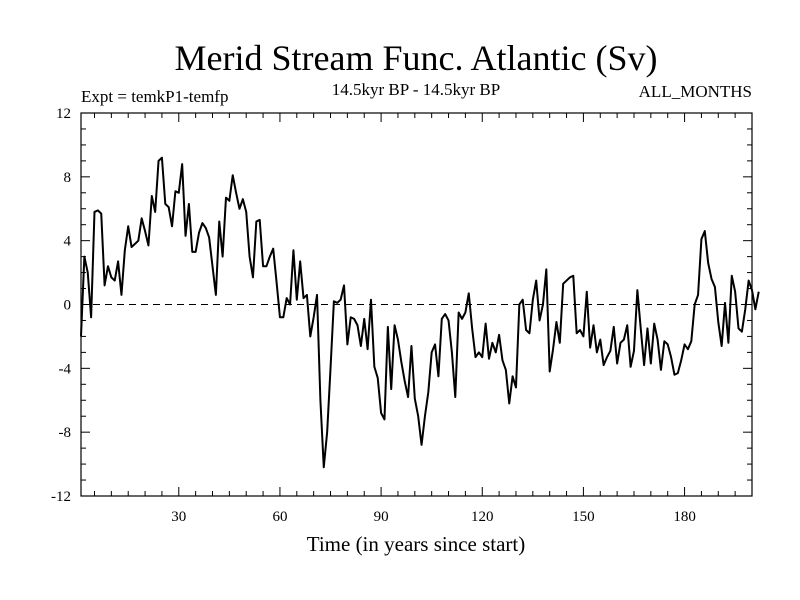 The width and height of the screenshot is (800, 600). I want to click on y-tick-label: 4, so click(68, 242).